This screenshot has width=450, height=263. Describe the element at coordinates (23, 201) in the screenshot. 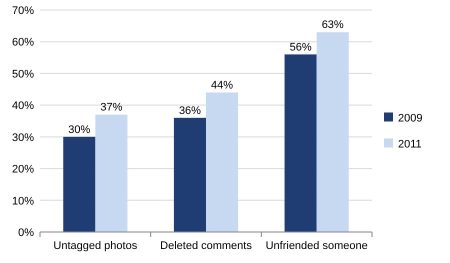

I see `y-tick-label: 10%` at that location.